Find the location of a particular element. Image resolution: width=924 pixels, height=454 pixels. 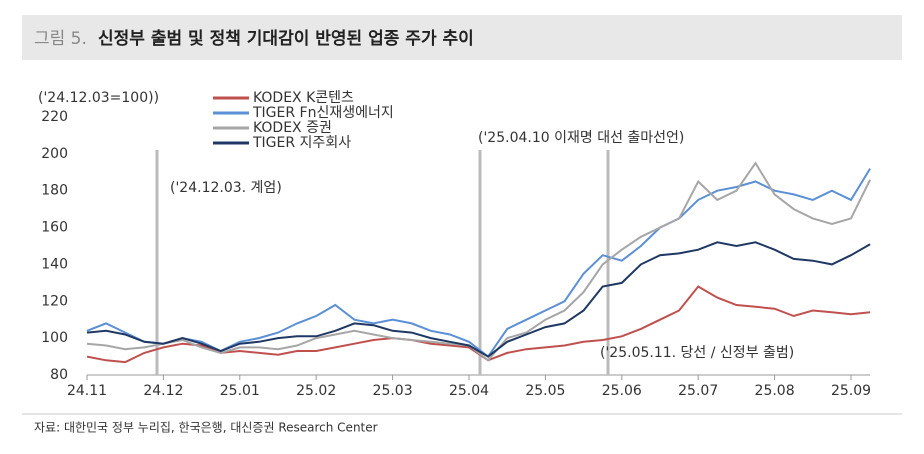

x-tick-label: 25.04 is located at coordinates (469, 391).